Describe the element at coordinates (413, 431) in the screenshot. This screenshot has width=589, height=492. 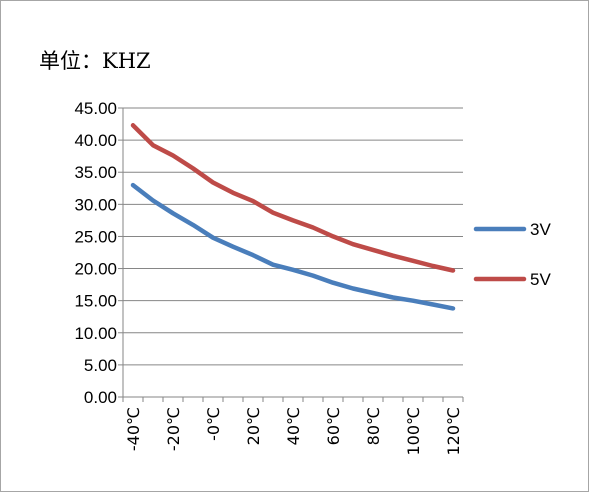
I see `x-tick-label: 100℃` at that location.